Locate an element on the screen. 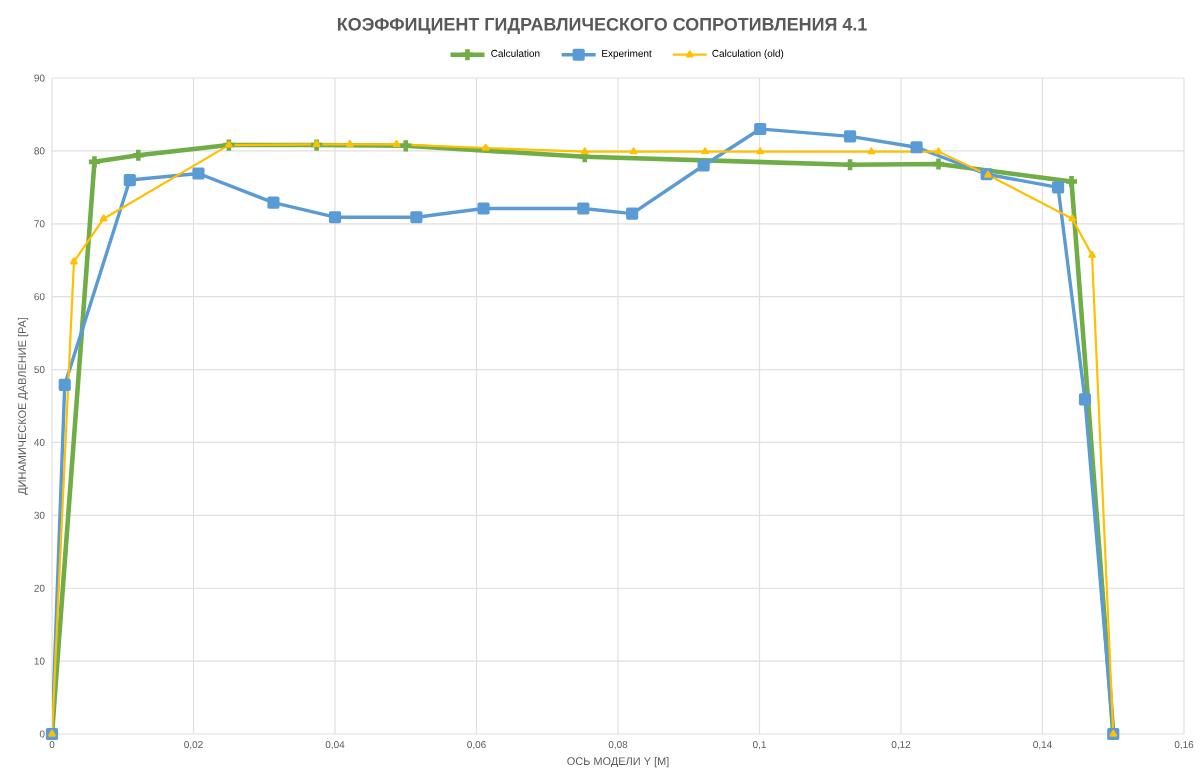 The height and width of the screenshot is (782, 1204). chart-title: КОЭФФИЦИЕНТ ГИДРАВЛИЧЕСКОГО СОПРОТИВЛЕНИЯ 4.1 is located at coordinates (602, 26).